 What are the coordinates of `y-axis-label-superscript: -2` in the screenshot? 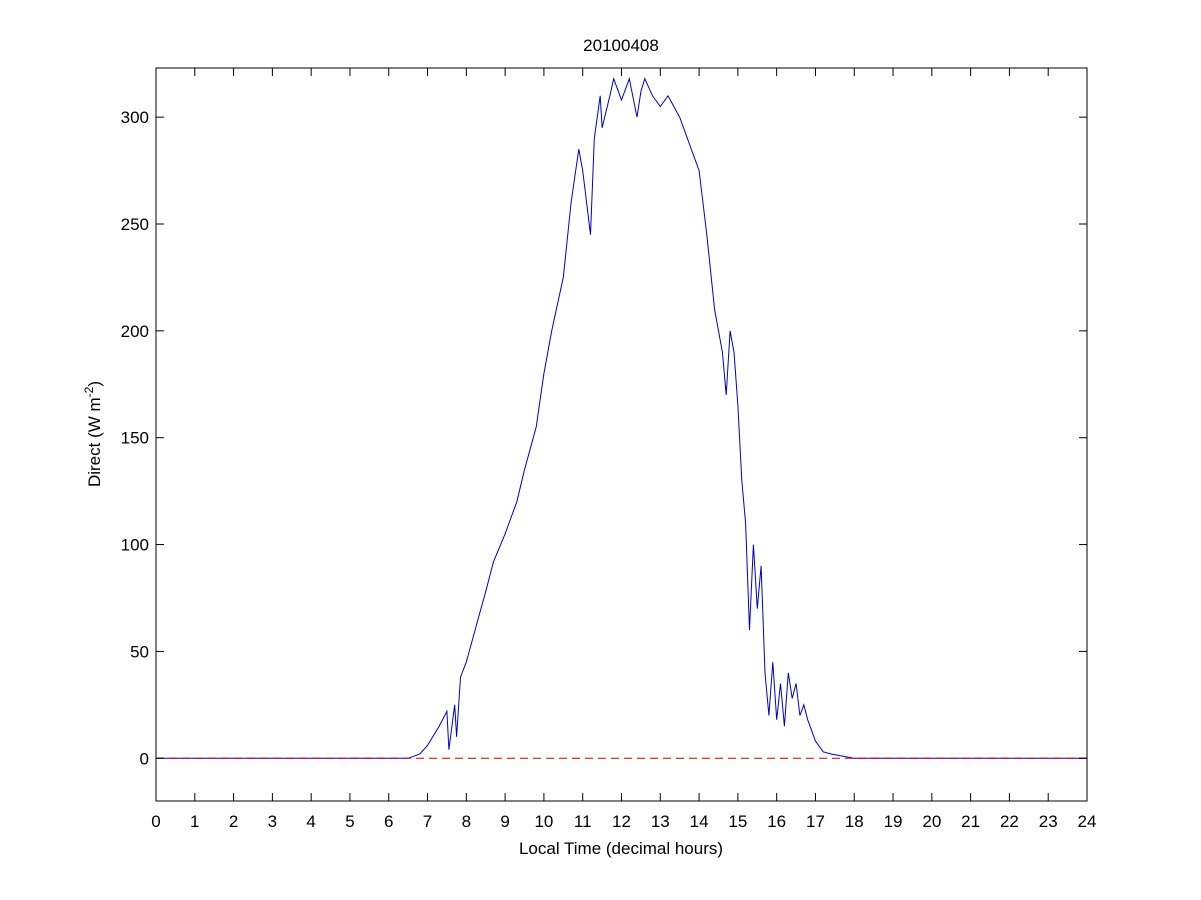 It's located at (89, 391).